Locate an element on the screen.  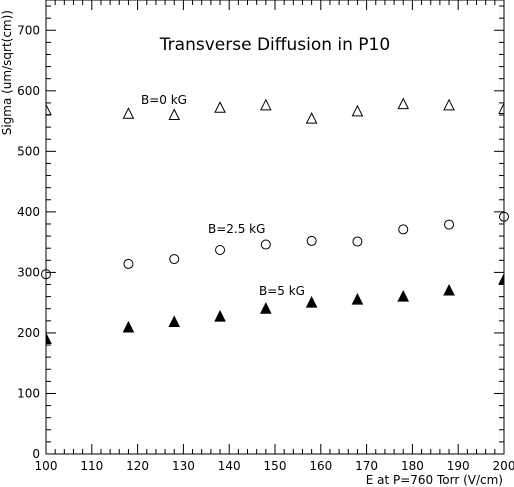
y-tick-label: 500 is located at coordinates (28, 151).